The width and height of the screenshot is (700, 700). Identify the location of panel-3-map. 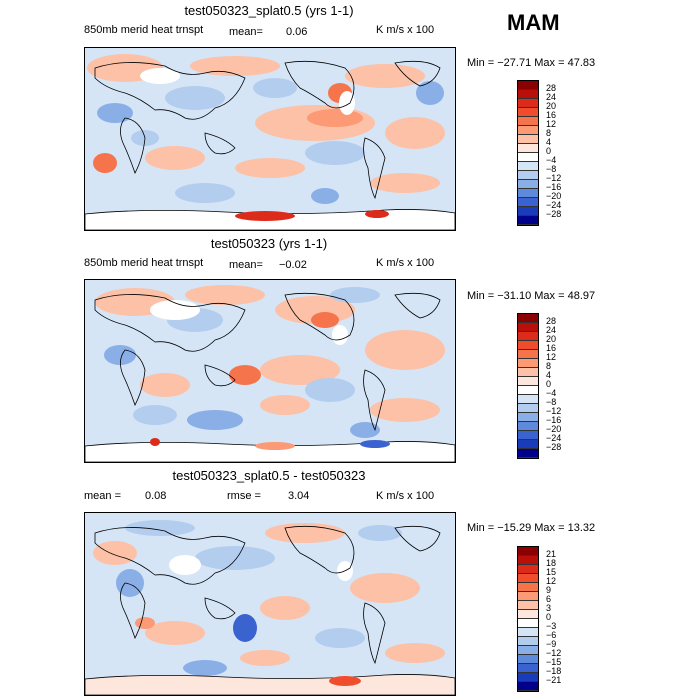
(270, 604).